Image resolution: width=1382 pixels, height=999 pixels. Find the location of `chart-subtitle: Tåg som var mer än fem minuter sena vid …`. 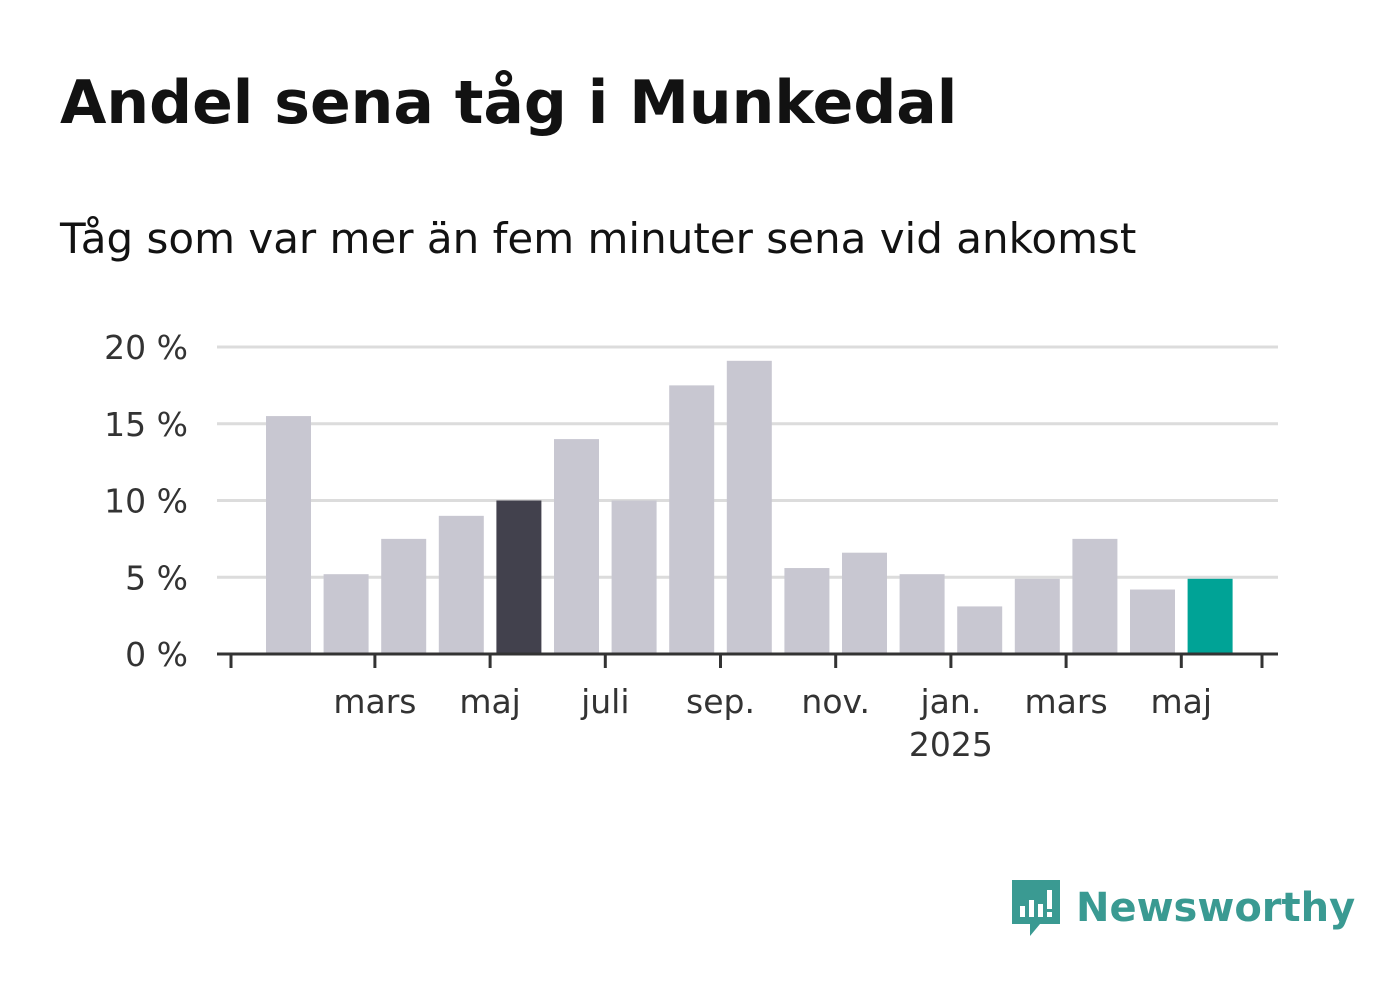

chart-subtitle: Tåg som var mer än fem minuter sena vid … is located at coordinates (598, 238).